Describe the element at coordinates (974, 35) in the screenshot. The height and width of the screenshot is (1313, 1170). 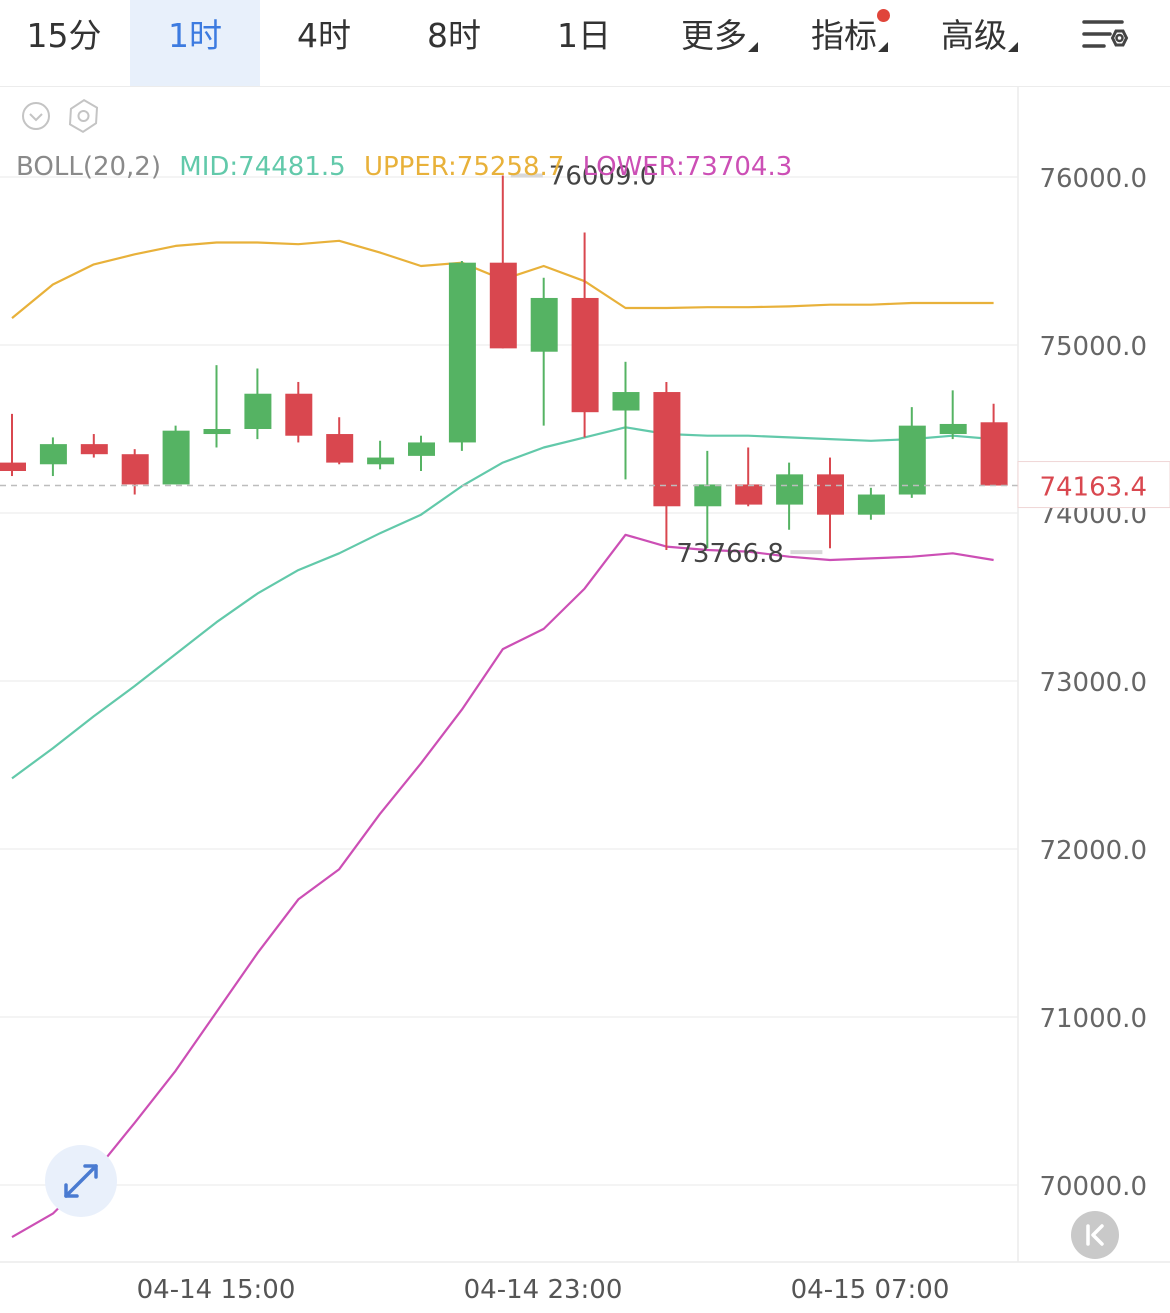
I see `tab-label: 高级` at that location.